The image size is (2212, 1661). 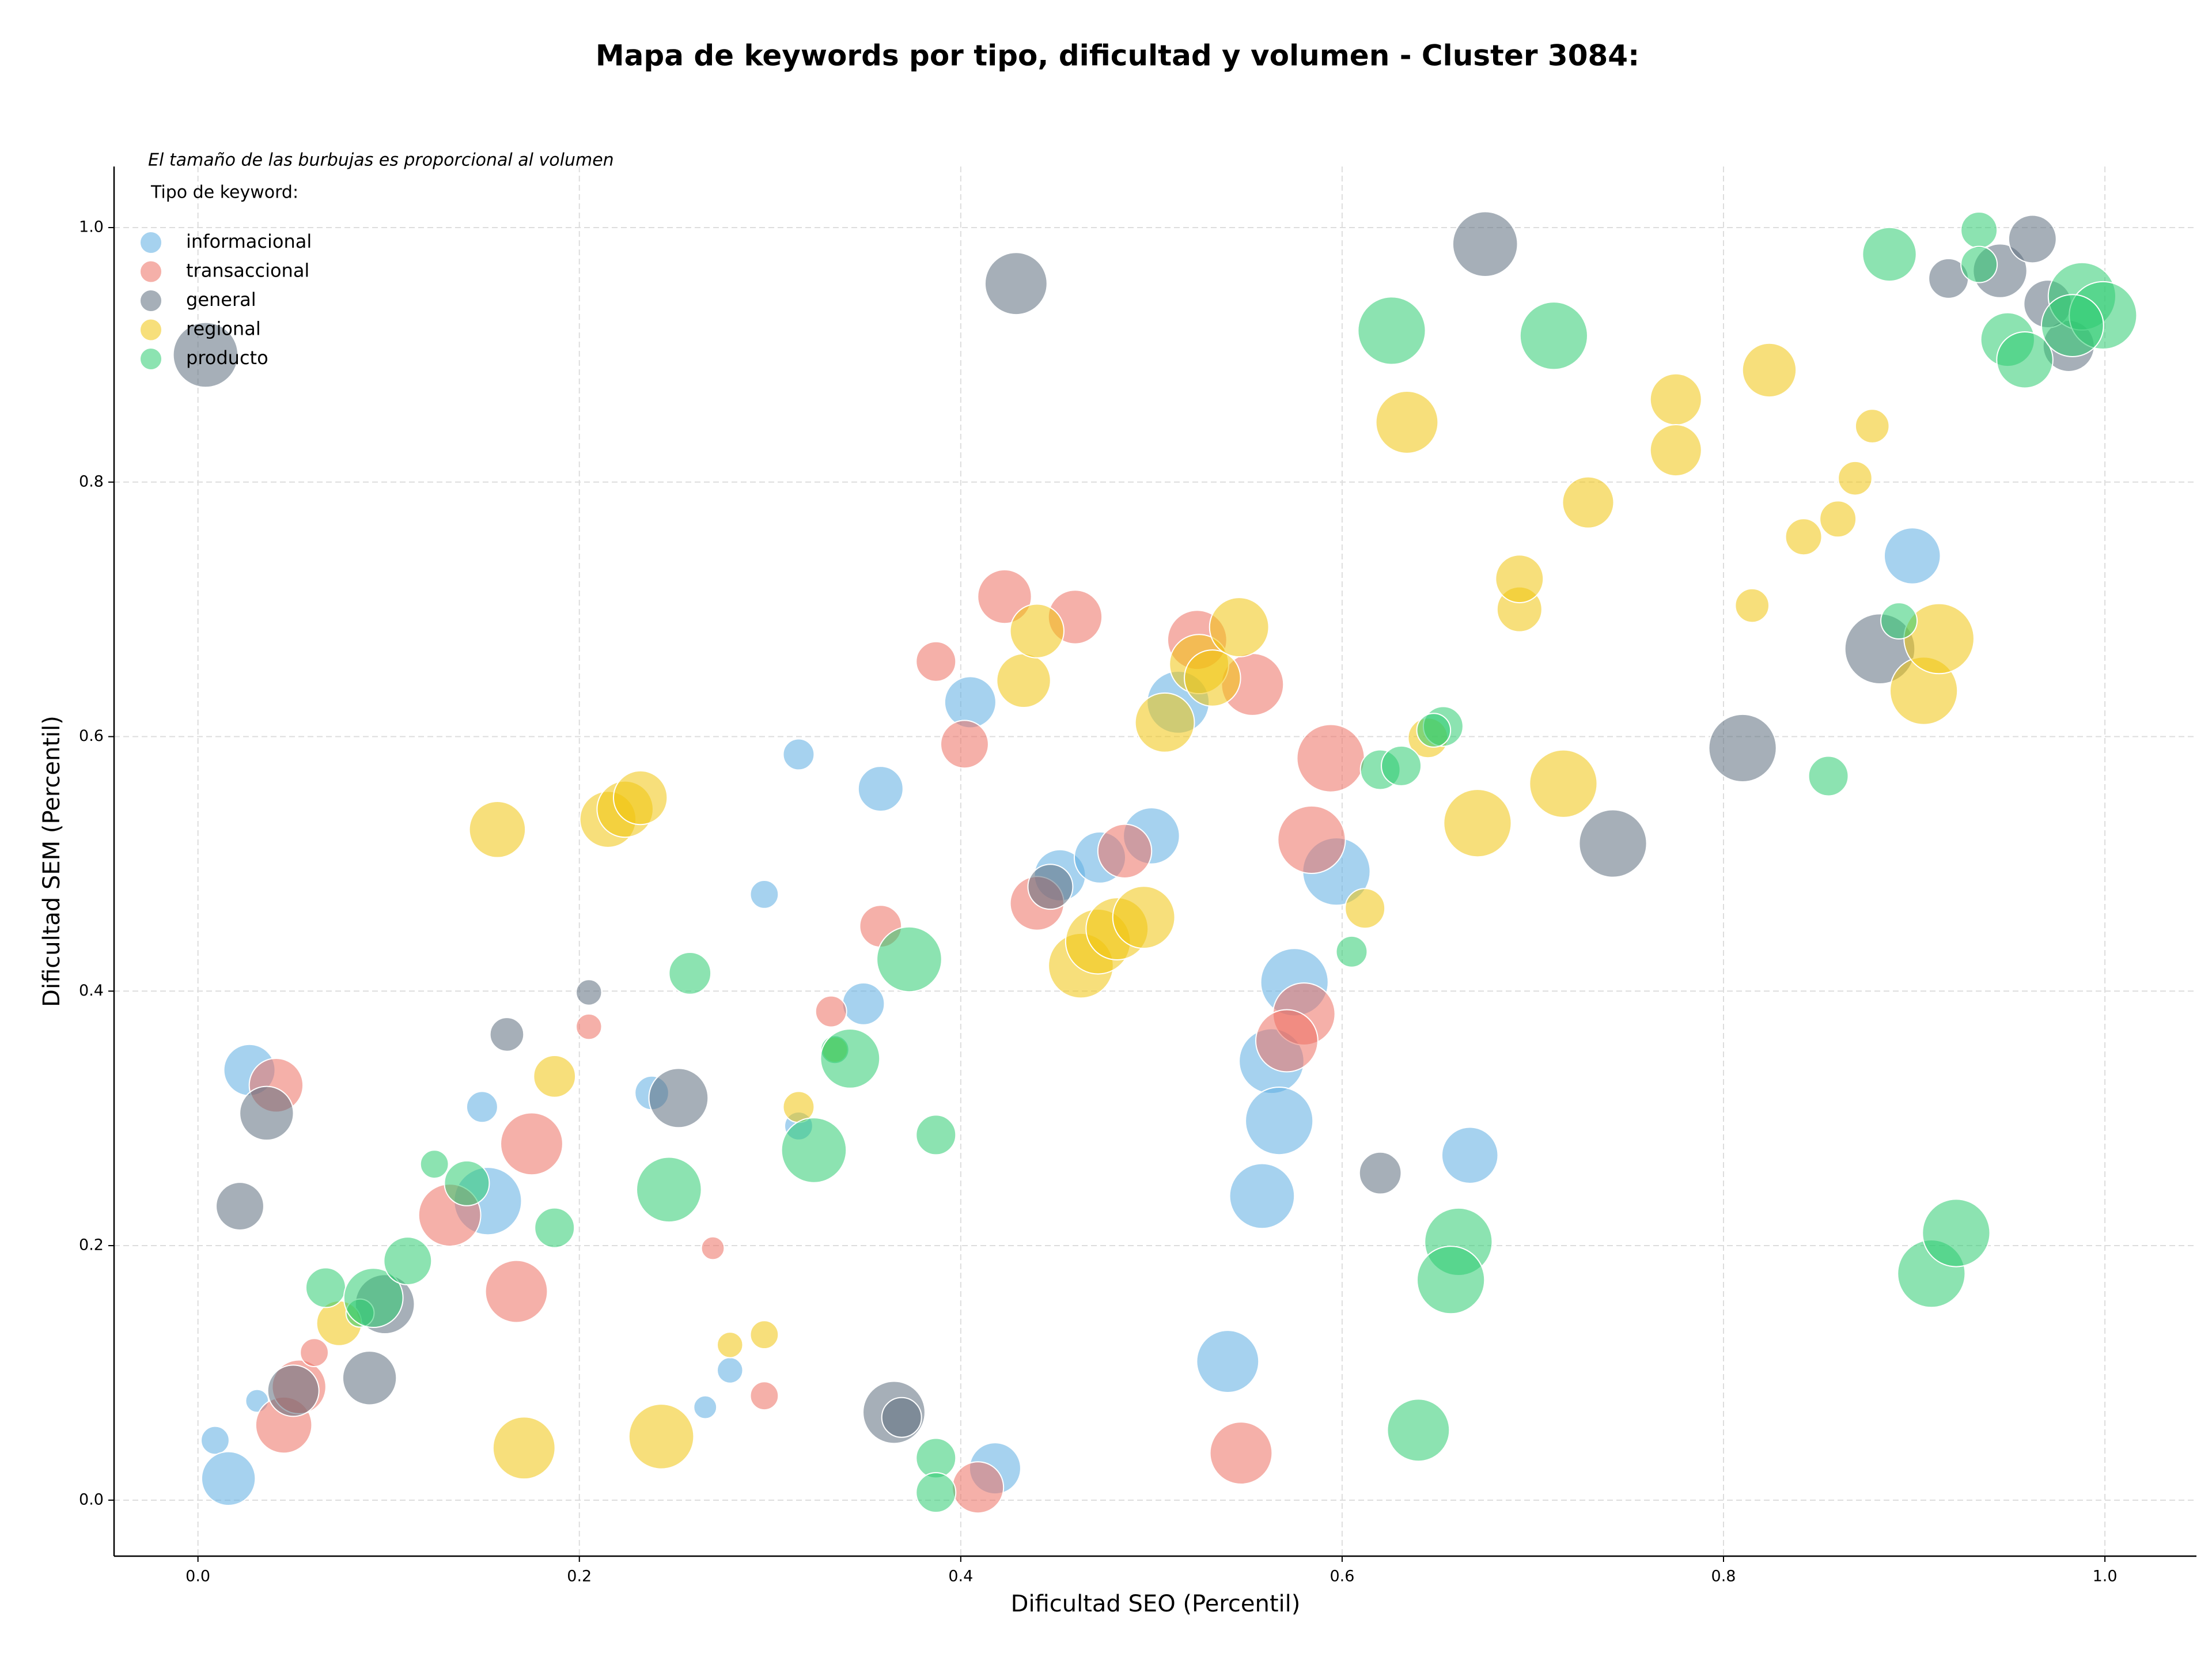 What do you see at coordinates (91, 1245) in the screenshot?
I see `y-tick-label: 0.2` at bounding box center [91, 1245].